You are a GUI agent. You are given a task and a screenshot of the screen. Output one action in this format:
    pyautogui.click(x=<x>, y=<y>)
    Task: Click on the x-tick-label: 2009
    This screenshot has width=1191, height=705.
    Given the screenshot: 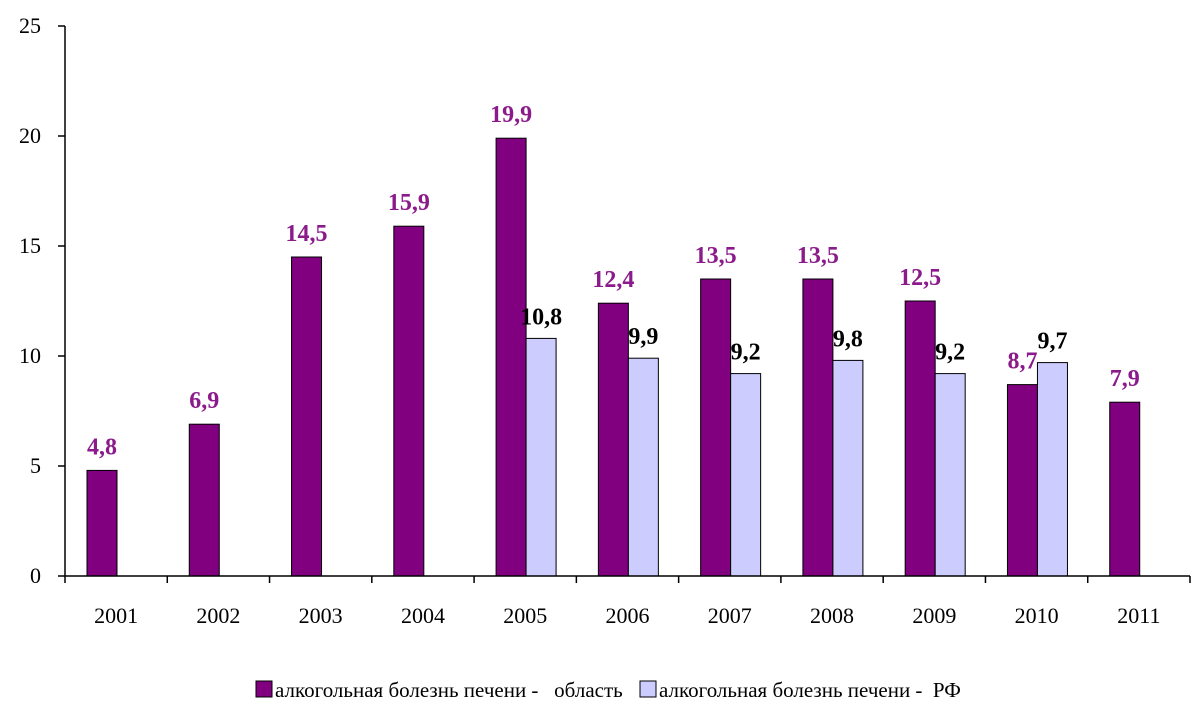 What is the action you would take?
    pyautogui.click(x=934, y=615)
    